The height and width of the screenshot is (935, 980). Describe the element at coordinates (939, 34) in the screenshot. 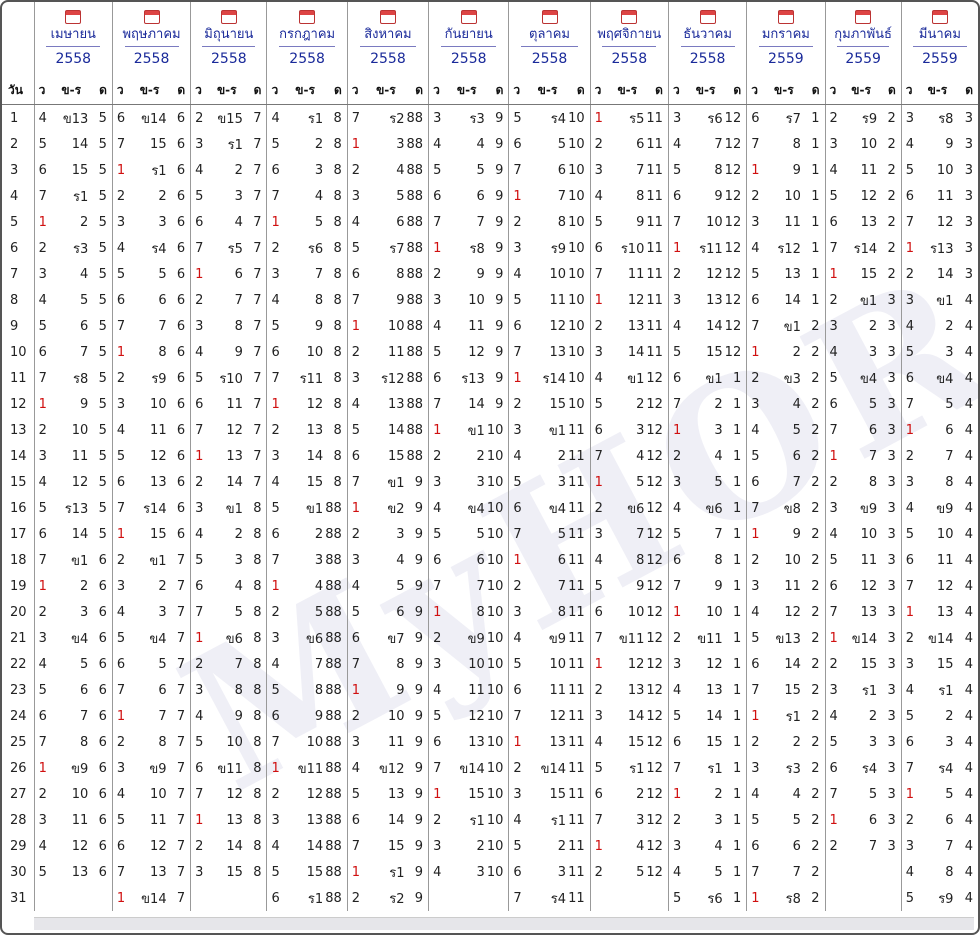

I see `month-name: มีนาคม` at that location.